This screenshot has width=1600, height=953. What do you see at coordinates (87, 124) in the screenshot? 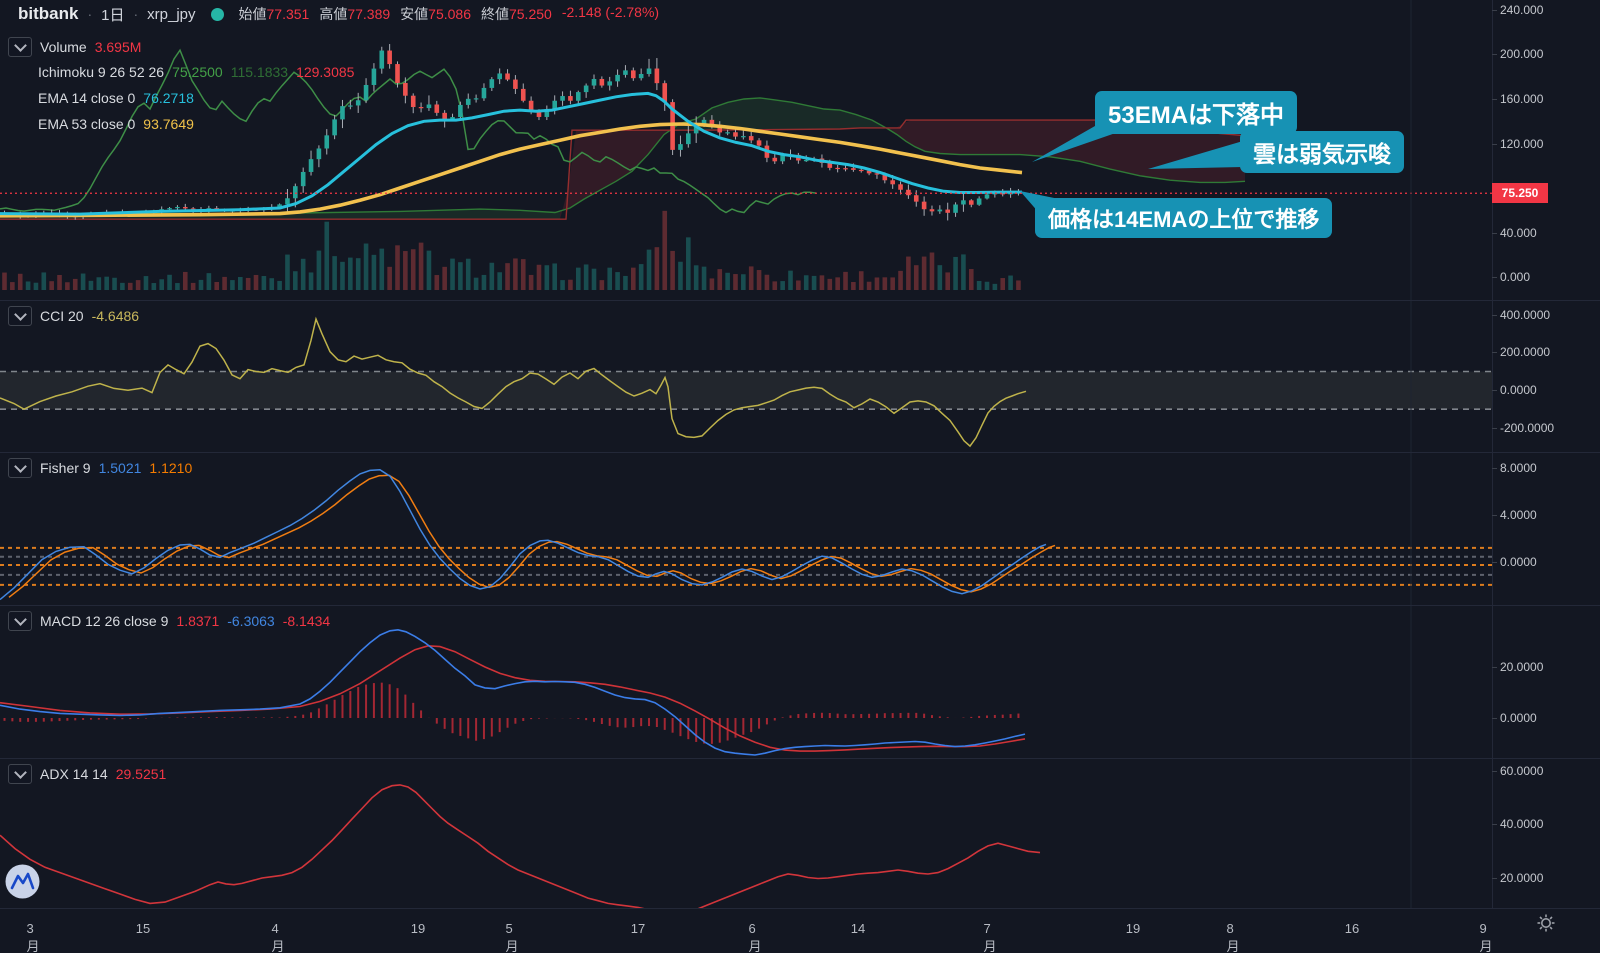
I see `indicator-label: EMA 53 close 0` at bounding box center [87, 124].